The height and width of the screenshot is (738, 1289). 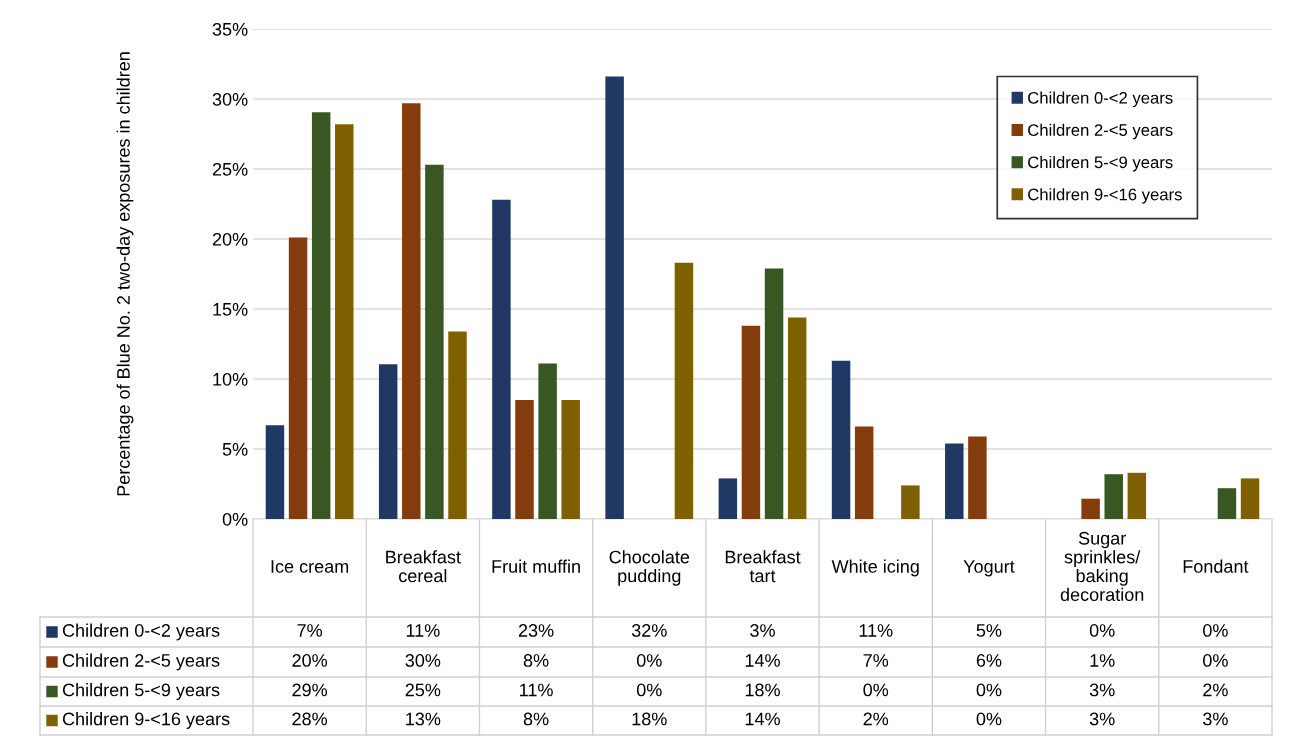 I want to click on legend-label: Children 9-<16 years, so click(x=1105, y=196).